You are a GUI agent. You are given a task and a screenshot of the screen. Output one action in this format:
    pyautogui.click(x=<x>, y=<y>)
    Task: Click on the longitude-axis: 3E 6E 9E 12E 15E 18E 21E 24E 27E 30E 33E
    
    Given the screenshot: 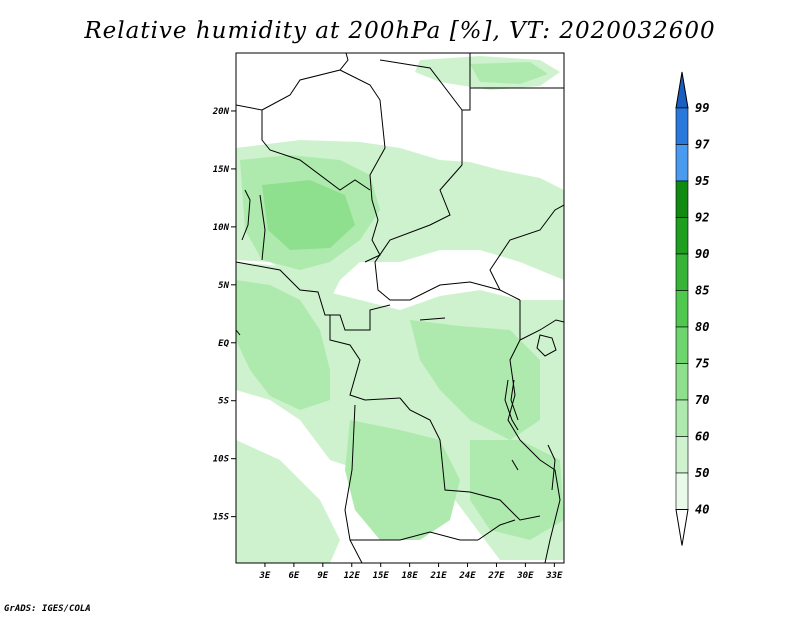 What is the action you would take?
    pyautogui.click(x=411, y=572)
    